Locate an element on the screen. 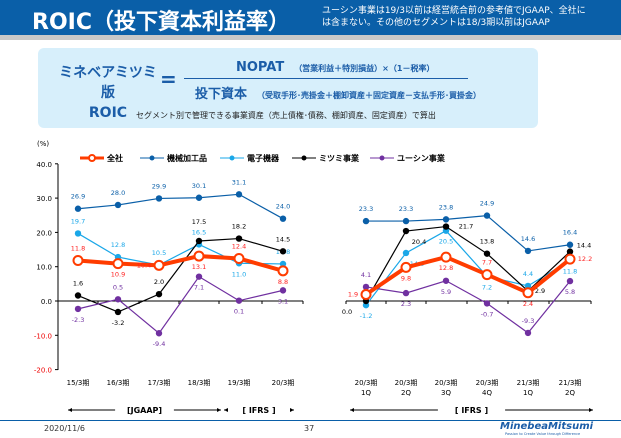  numerator-label: NOPAT is located at coordinates (260, 67).